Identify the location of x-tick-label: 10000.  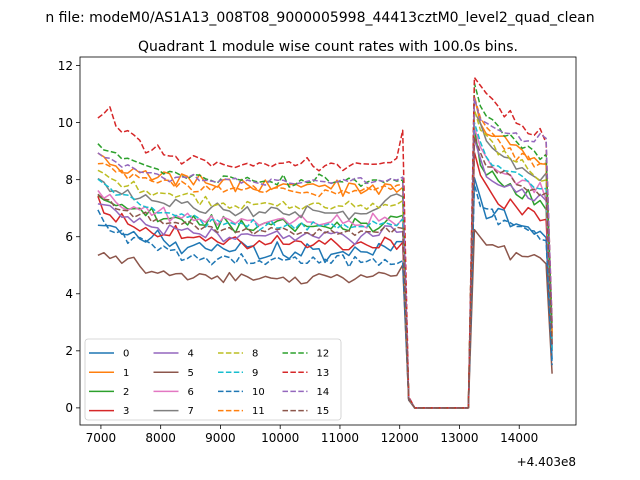
(280, 438).